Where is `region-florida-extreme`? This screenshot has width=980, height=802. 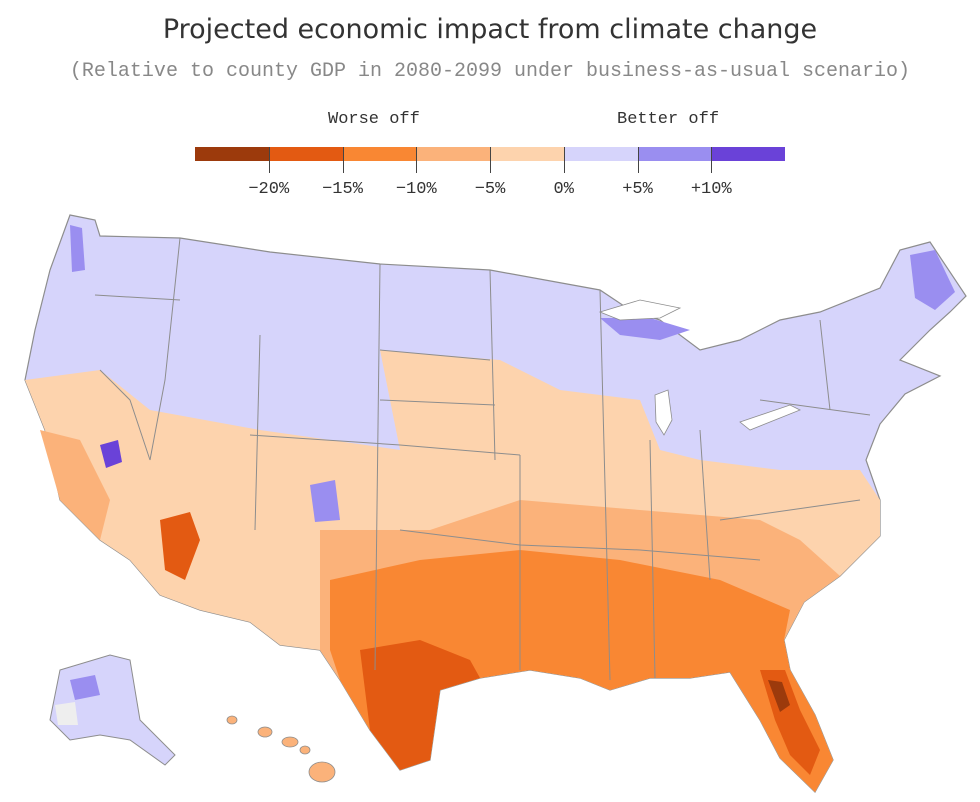
region-florida-extreme is located at coordinates (779, 696).